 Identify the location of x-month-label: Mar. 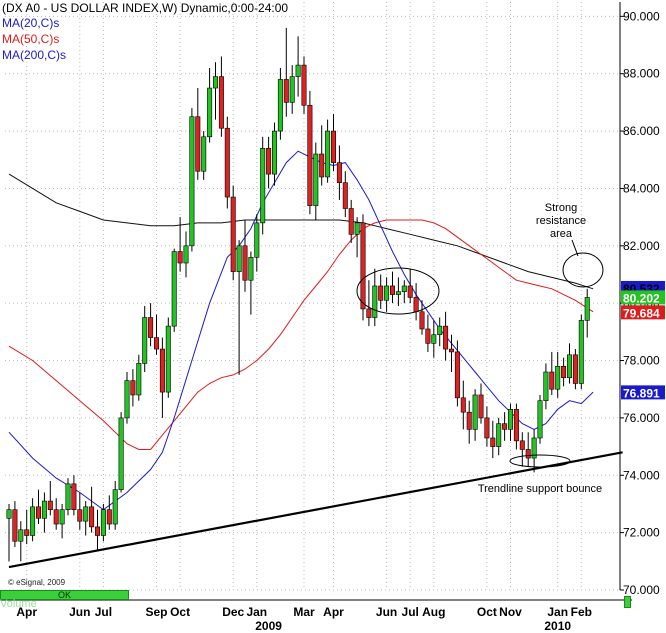
(304, 612).